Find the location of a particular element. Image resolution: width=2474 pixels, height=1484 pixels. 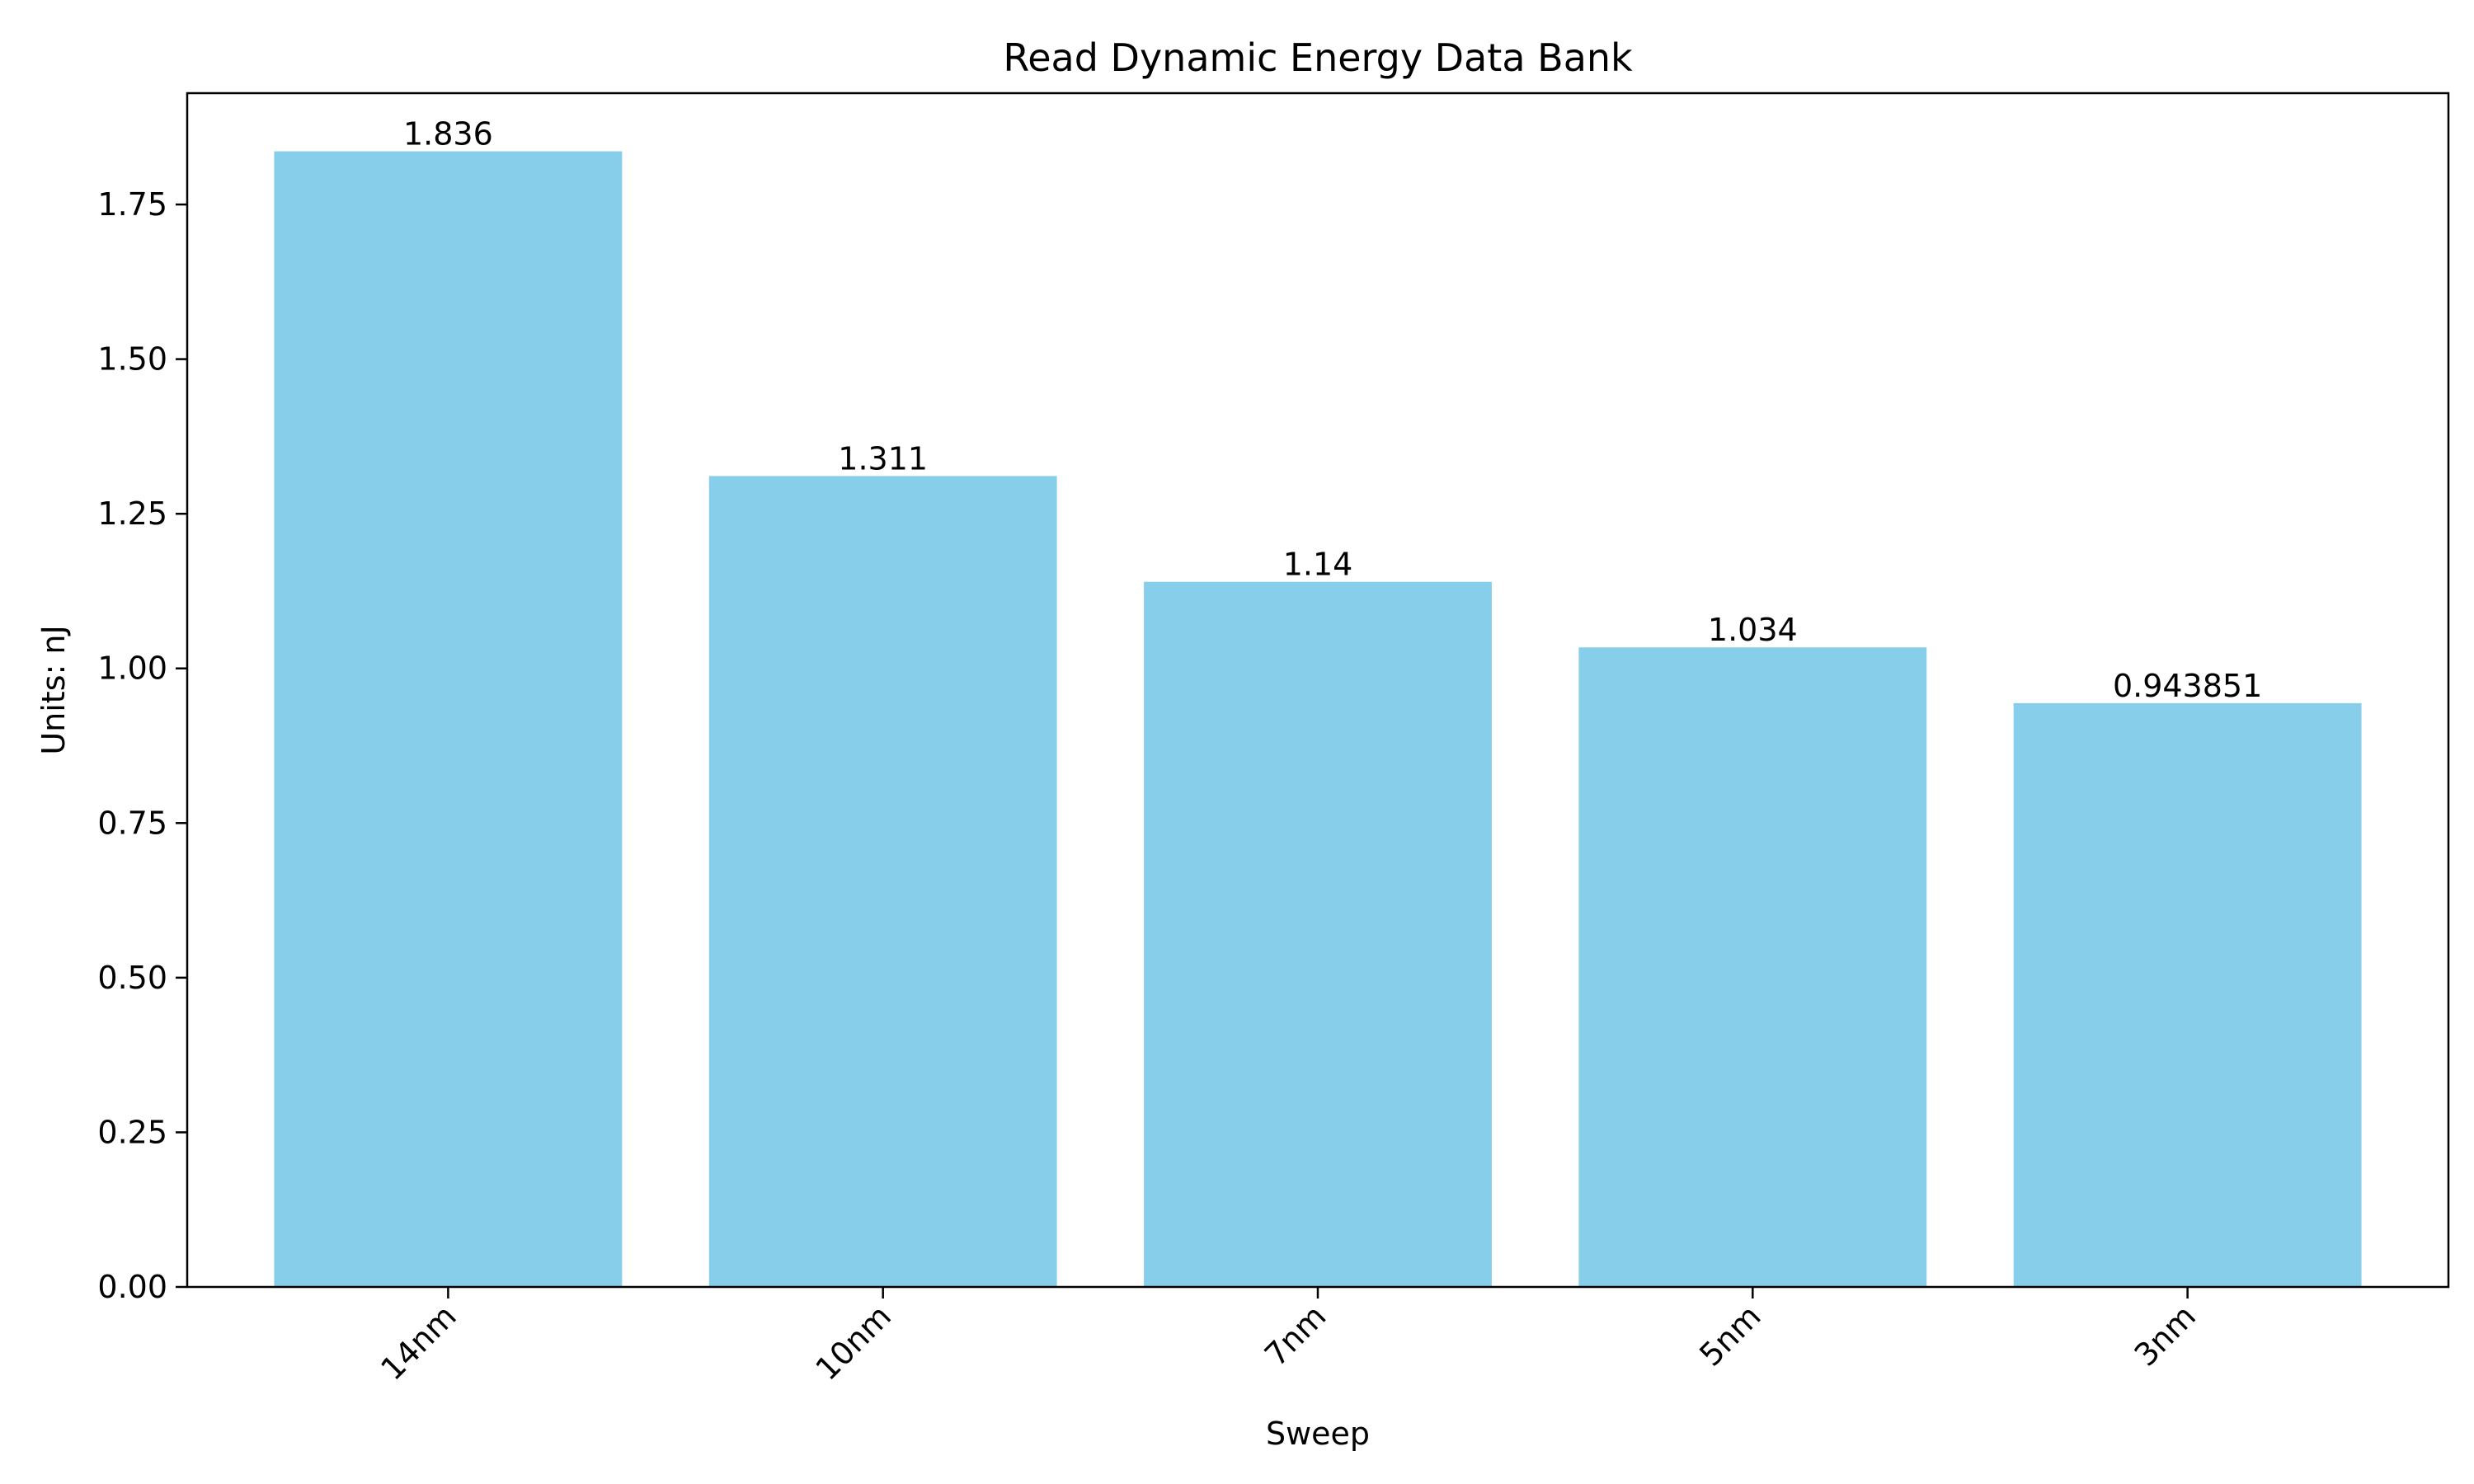

y-tick-label: 0.25 is located at coordinates (132, 1132).